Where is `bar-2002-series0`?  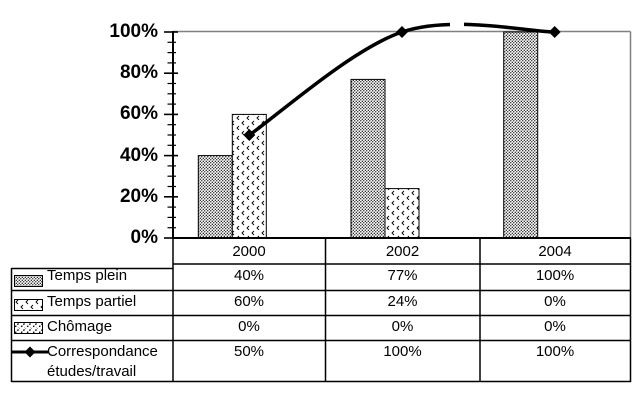
bar-2002-series0 is located at coordinates (368, 158).